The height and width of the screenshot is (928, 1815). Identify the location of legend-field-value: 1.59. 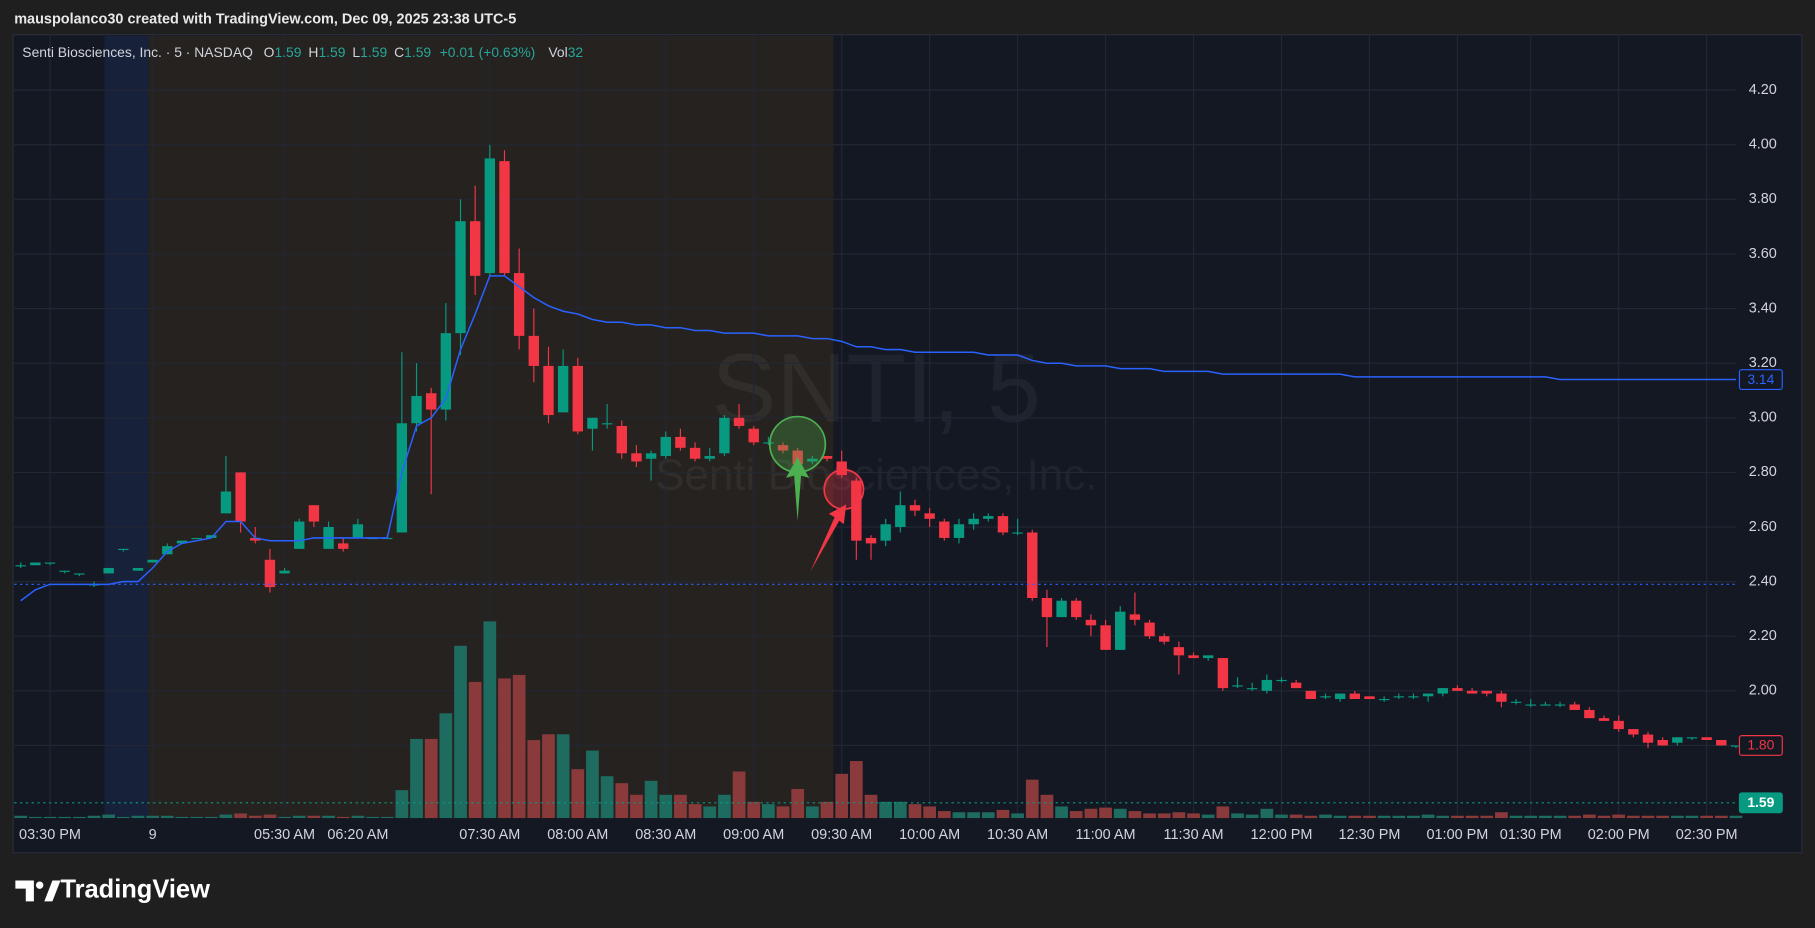
(331, 52).